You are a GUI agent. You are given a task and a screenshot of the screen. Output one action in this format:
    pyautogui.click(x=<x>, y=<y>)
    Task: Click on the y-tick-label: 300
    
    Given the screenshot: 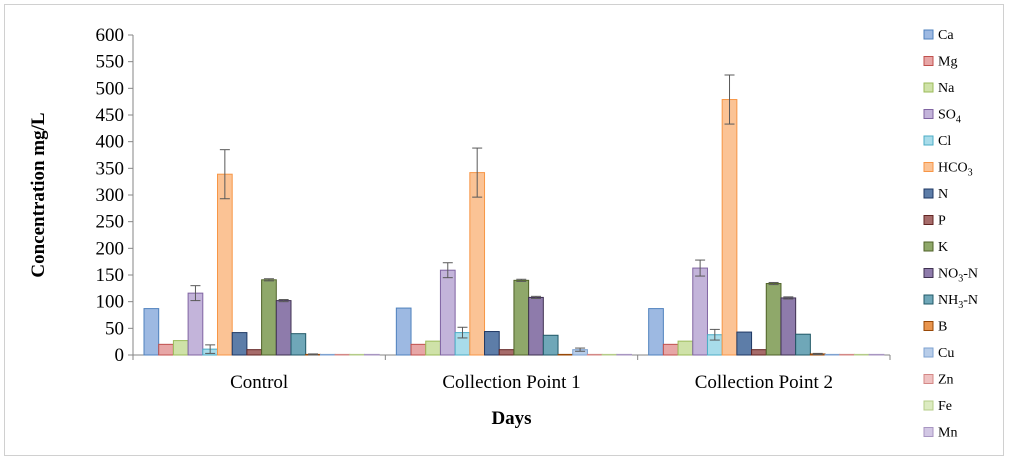 What is the action you would take?
    pyautogui.click(x=110, y=195)
    